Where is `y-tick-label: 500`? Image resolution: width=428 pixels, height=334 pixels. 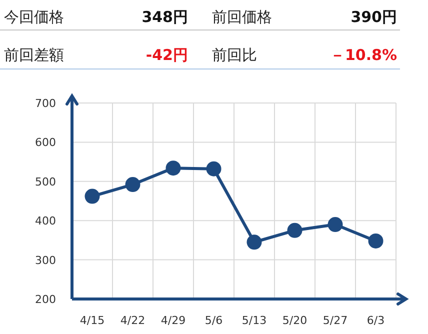
y-tick-label: 500 is located at coordinates (45, 181).